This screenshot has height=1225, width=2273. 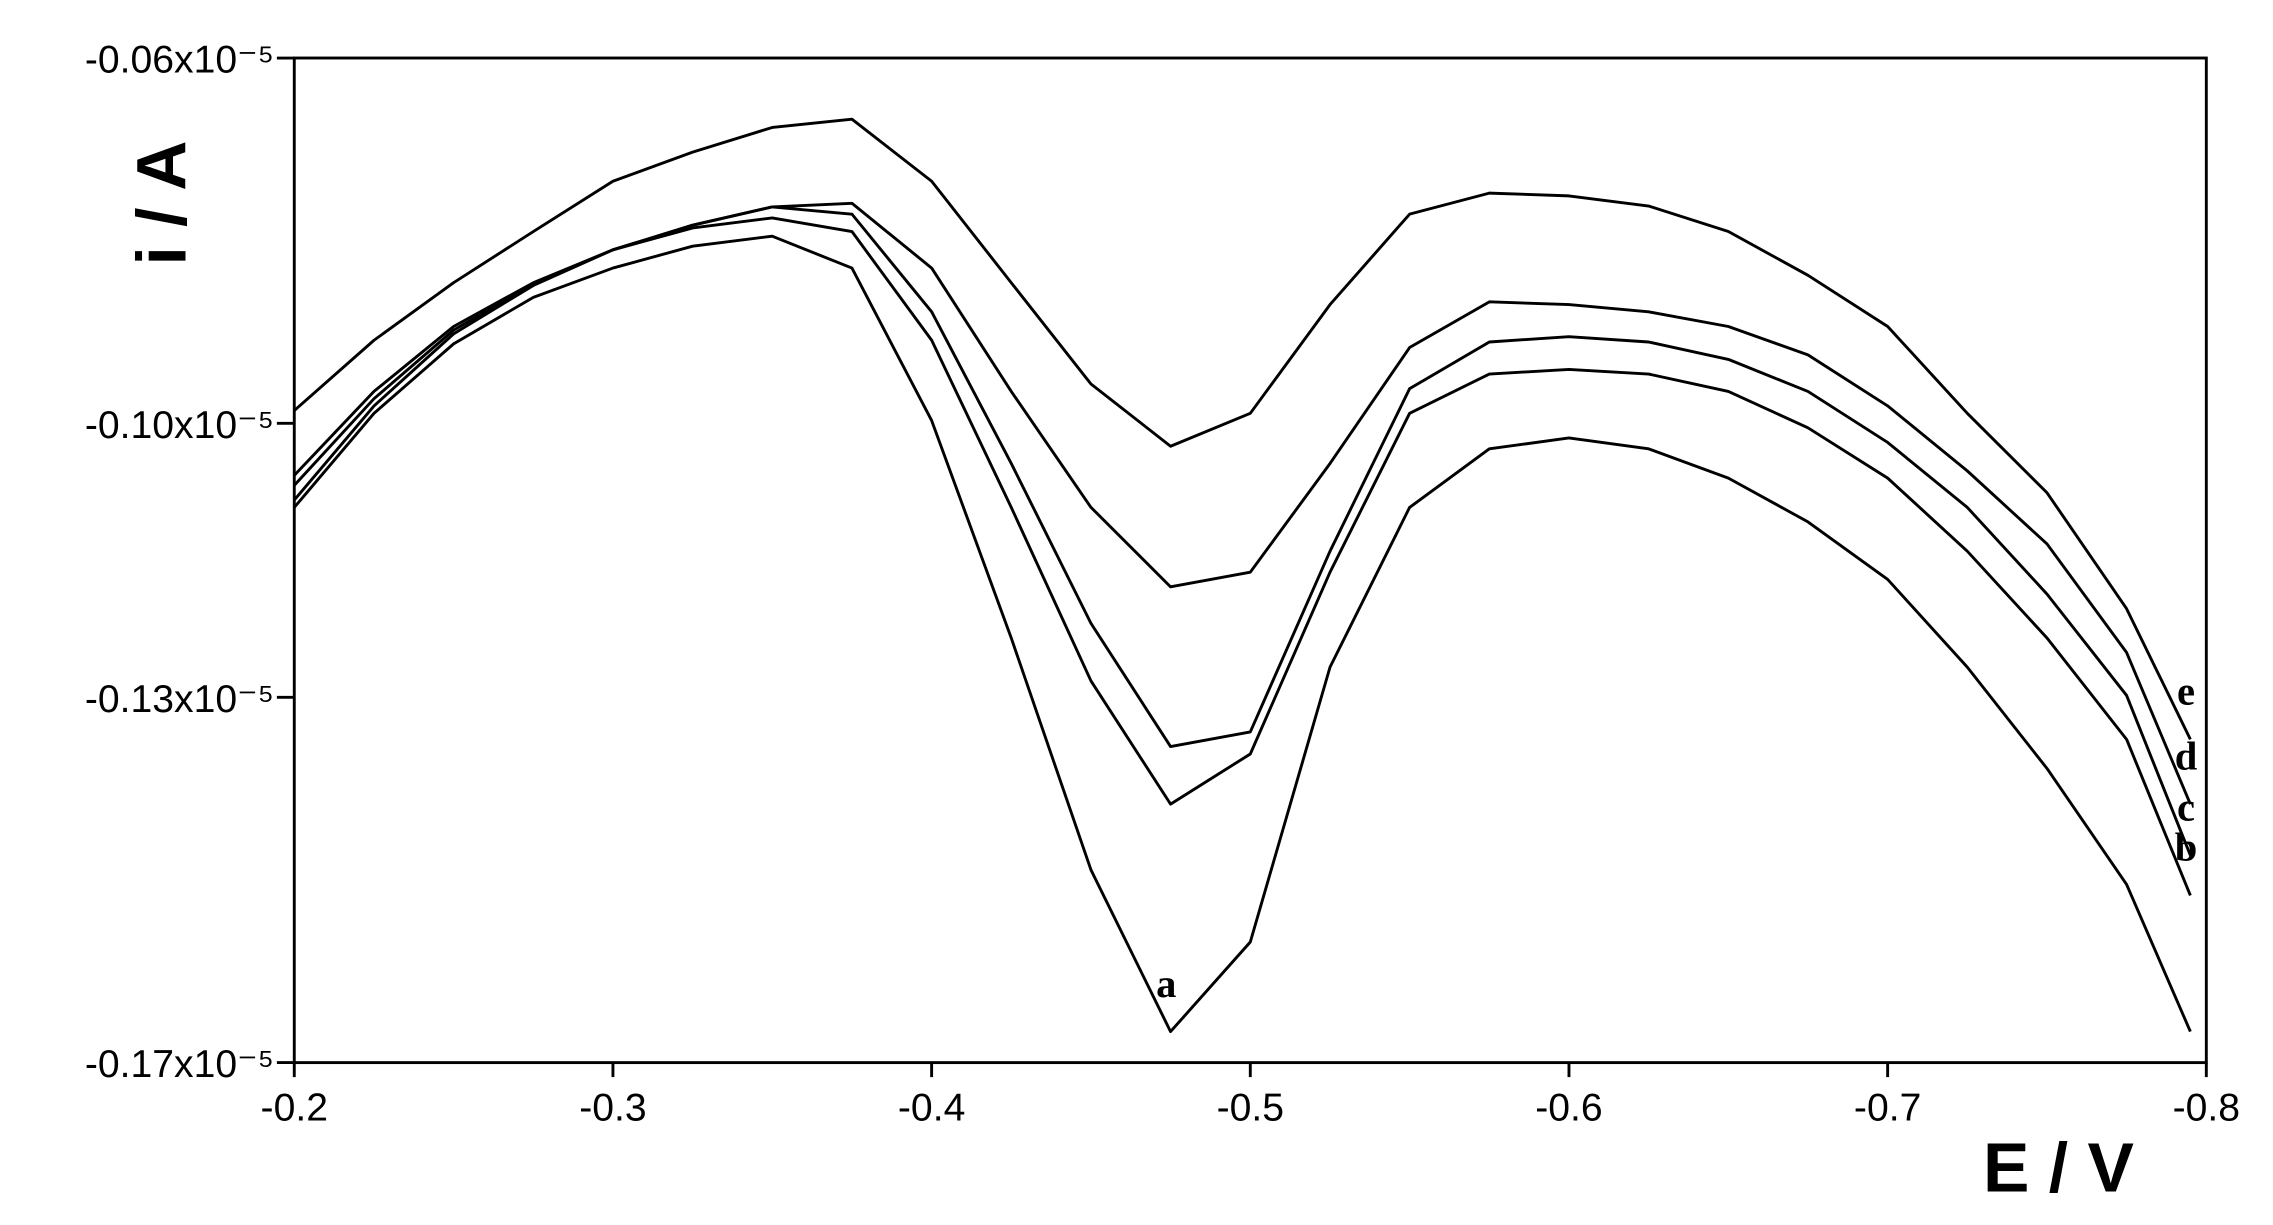 I want to click on x-tick-label: -0.7, so click(x=1887, y=1108).